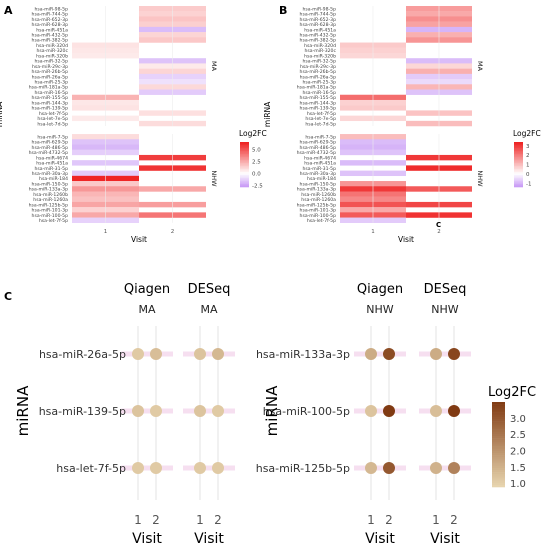 This screenshot has height=547, width=550. What do you see at coordinates (319, 83) in the screenshot?
I see `row-label: hsa-miR-25-3p` at bounding box center [319, 83].